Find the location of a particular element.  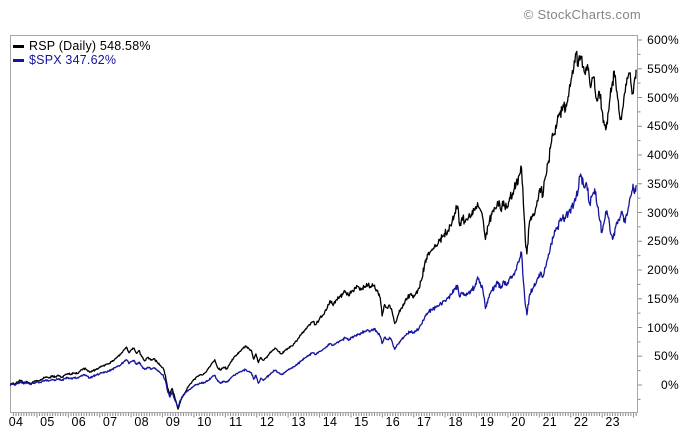

x-axis-label: 19 is located at coordinates (487, 422).